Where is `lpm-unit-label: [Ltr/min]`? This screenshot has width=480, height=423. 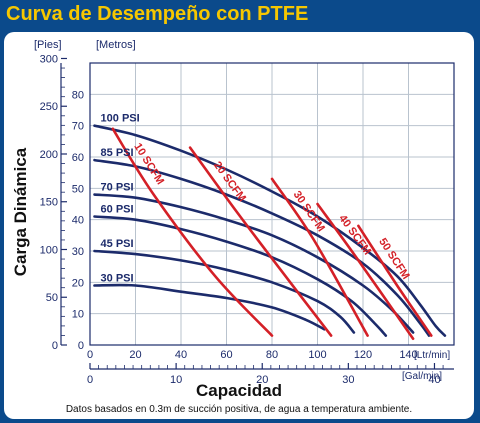 lpm-unit-label: [Ltr/min] is located at coordinates (432, 355).